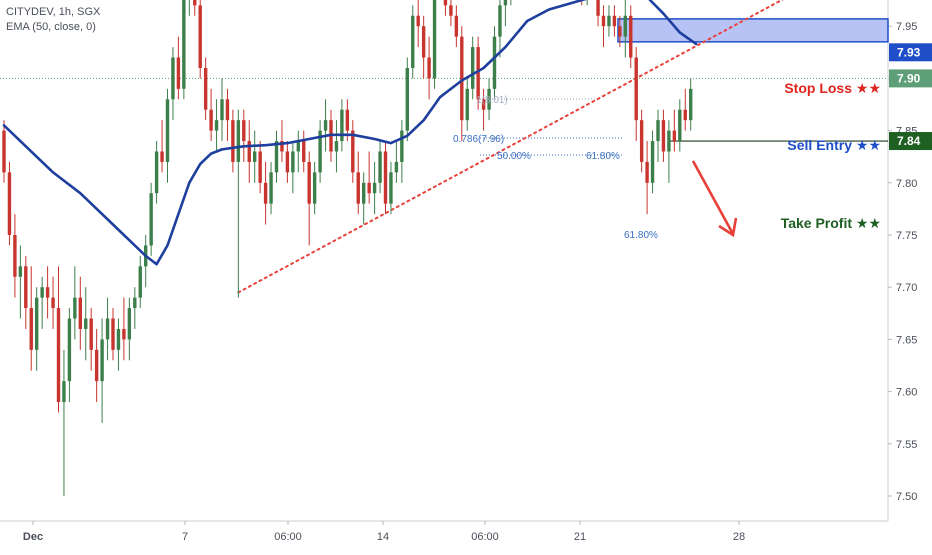  What do you see at coordinates (51, 27) in the screenshot?
I see `indicator-header: EMA (50, close, 0)` at bounding box center [51, 27].